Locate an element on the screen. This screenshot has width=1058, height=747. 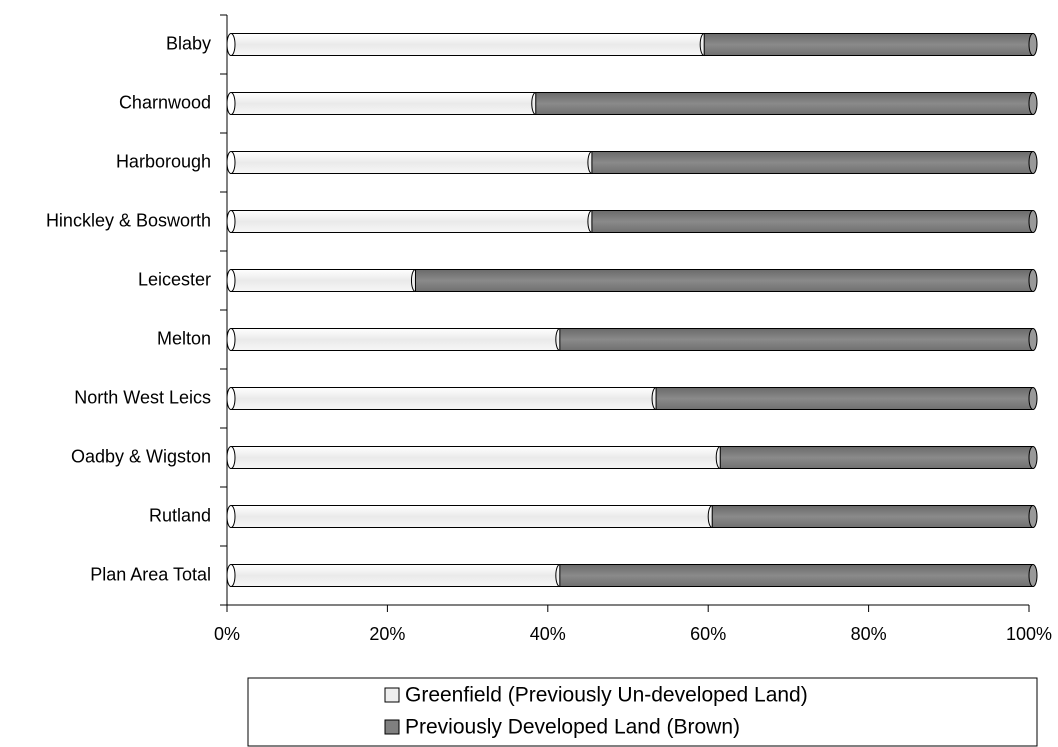
x-tick-label: 100% is located at coordinates (1029, 634).